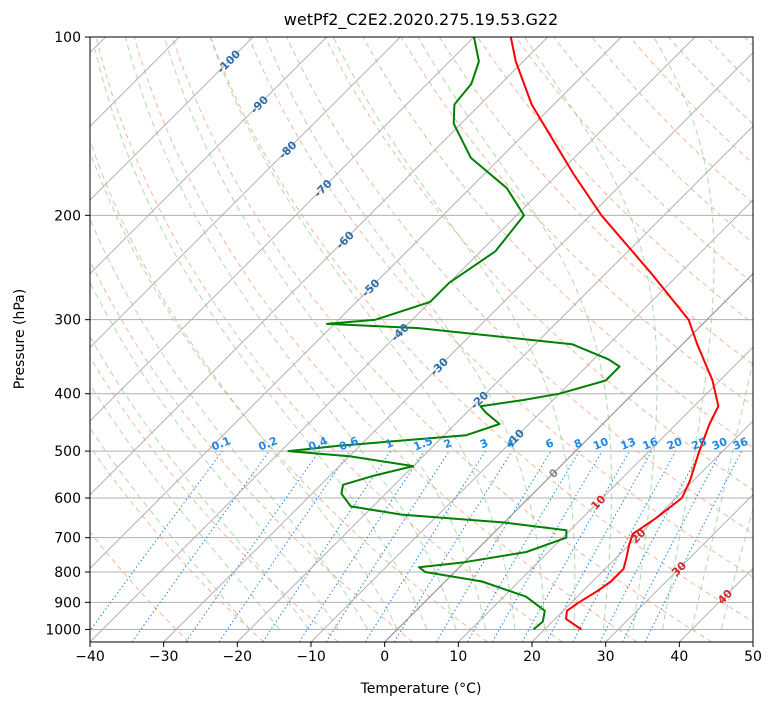 This screenshot has width=775, height=708. What do you see at coordinates (421, 689) in the screenshot?
I see `x-axis-label: Temperature (°C)` at bounding box center [421, 689].